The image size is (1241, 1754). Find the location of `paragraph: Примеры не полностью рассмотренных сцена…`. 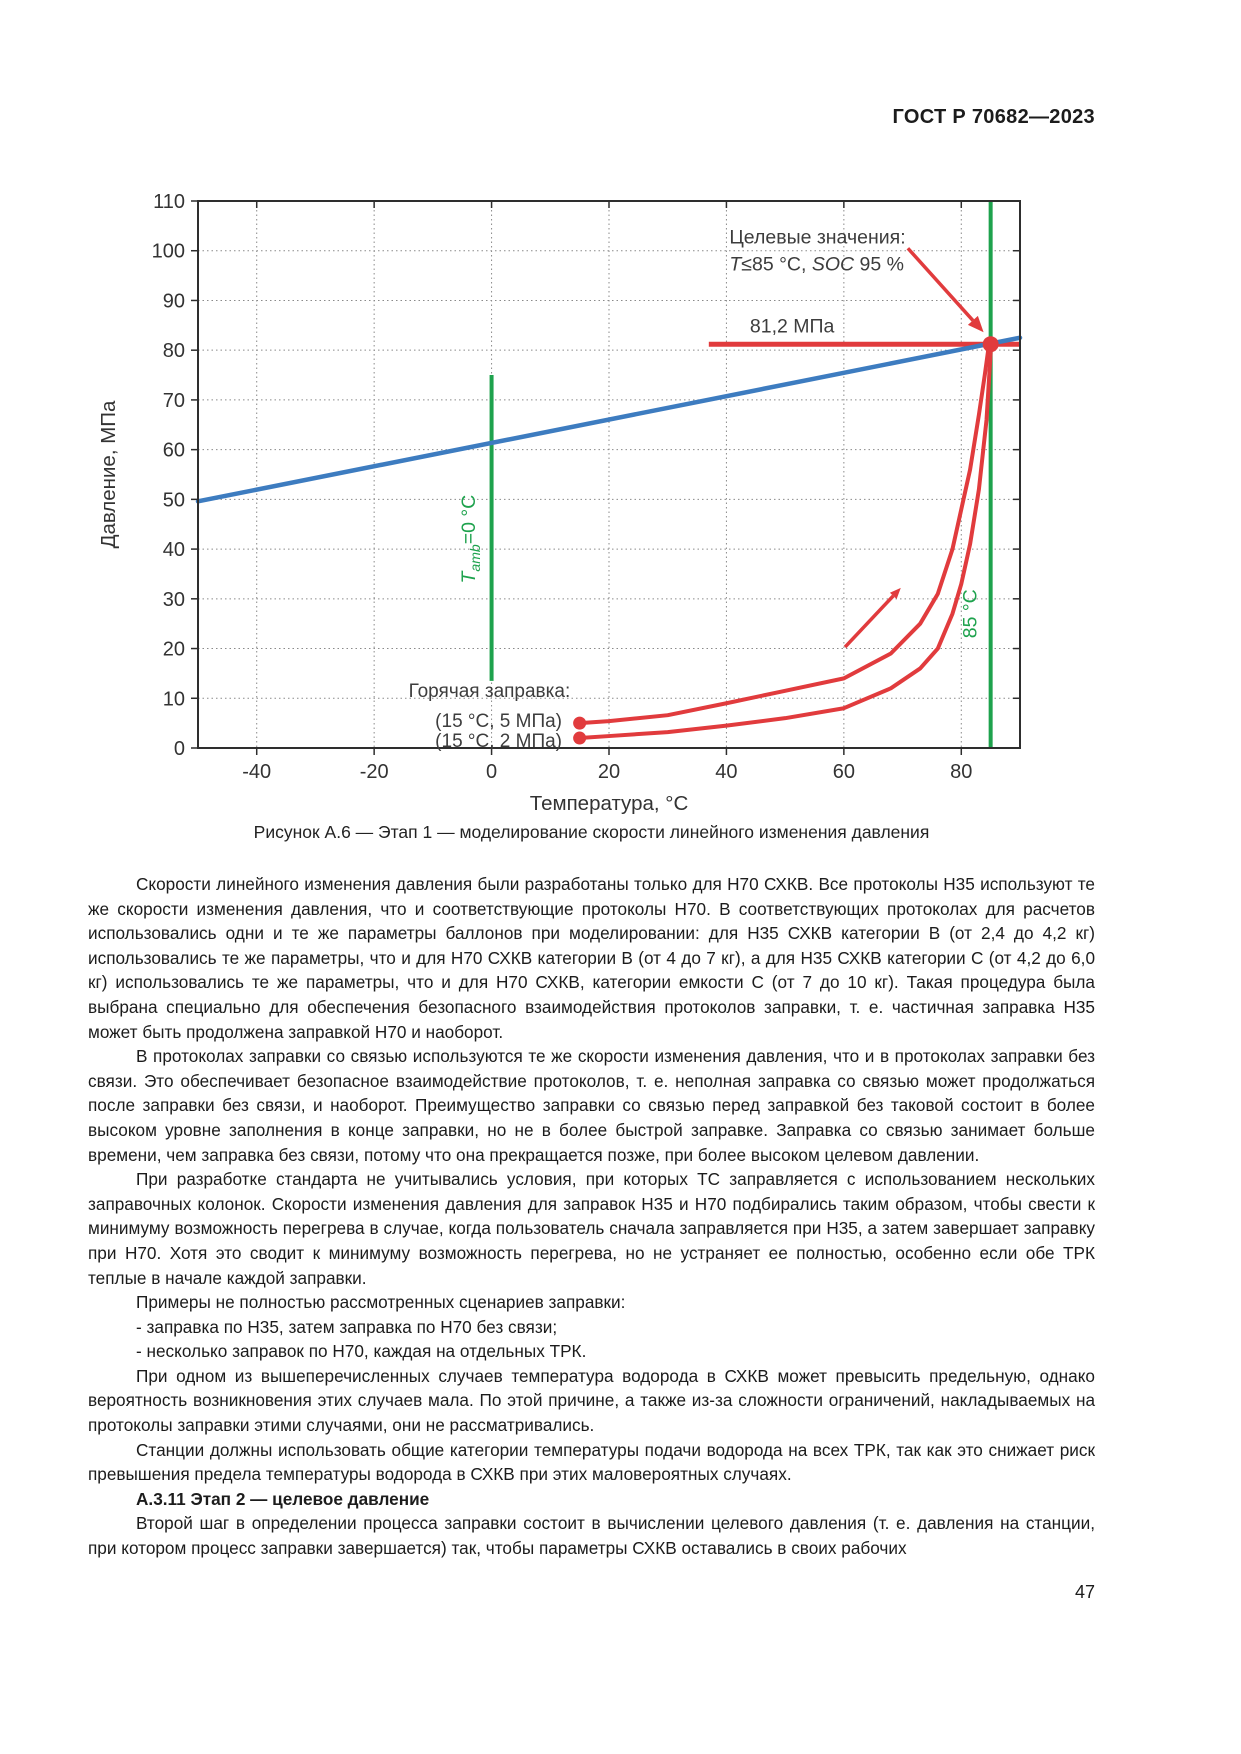

paragraph: Примеры не полностью рассмотренных сцена… is located at coordinates (381, 1302).